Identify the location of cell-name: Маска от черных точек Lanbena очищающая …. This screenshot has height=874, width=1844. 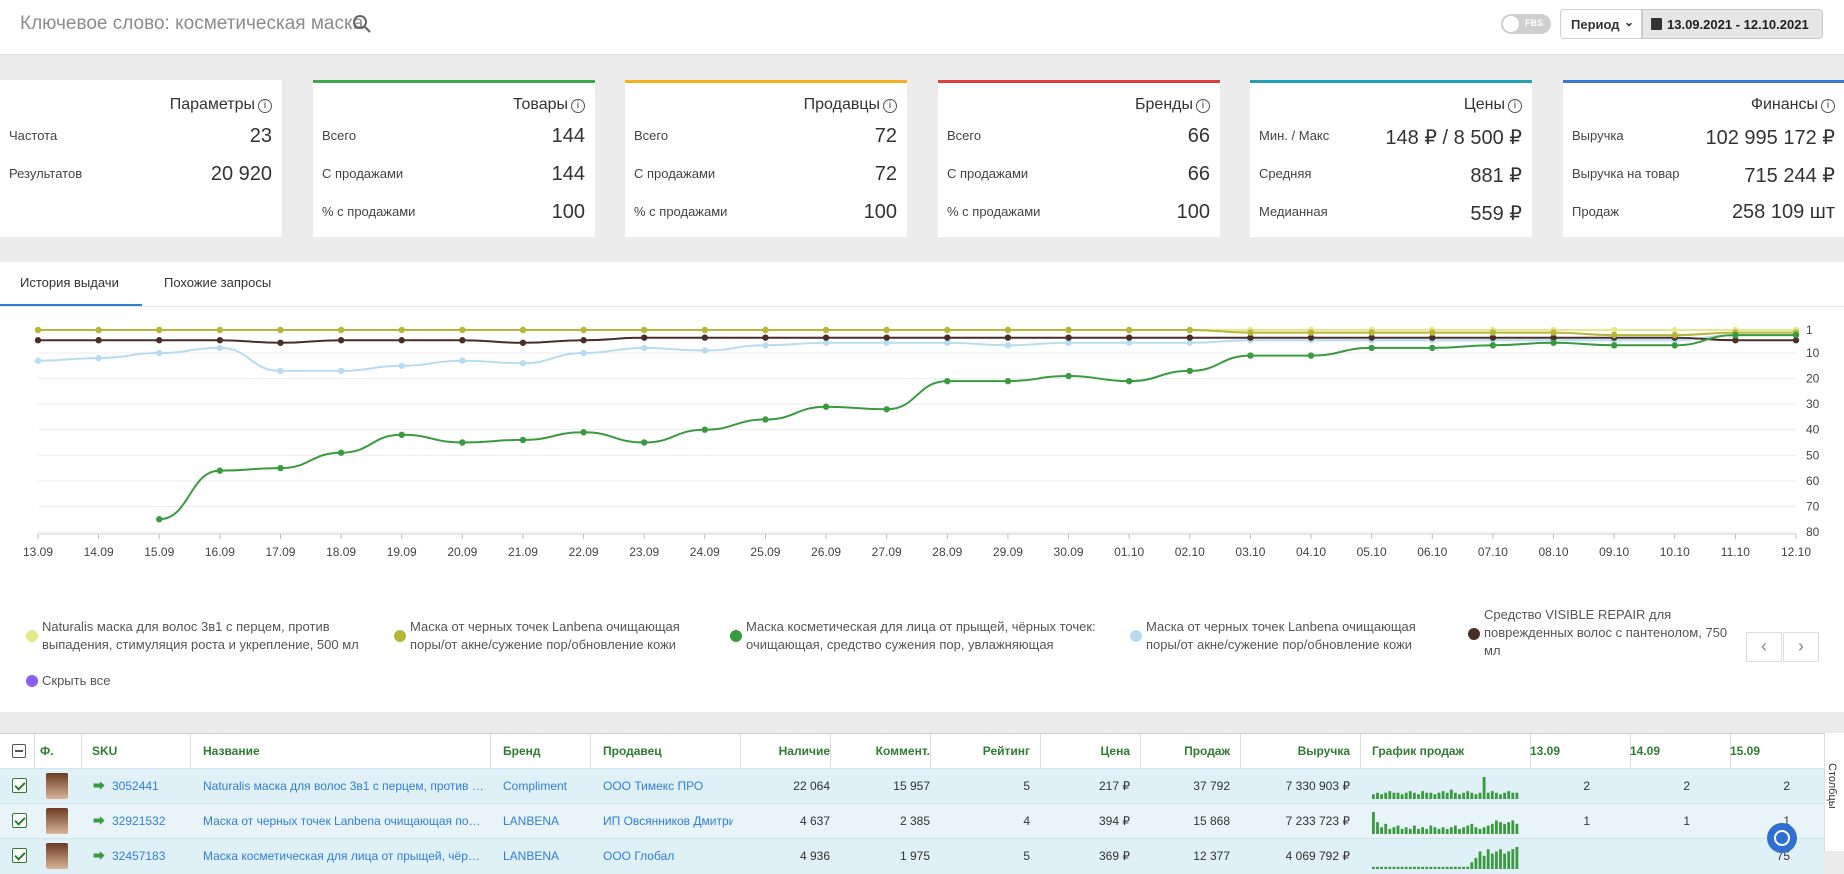
(344, 821).